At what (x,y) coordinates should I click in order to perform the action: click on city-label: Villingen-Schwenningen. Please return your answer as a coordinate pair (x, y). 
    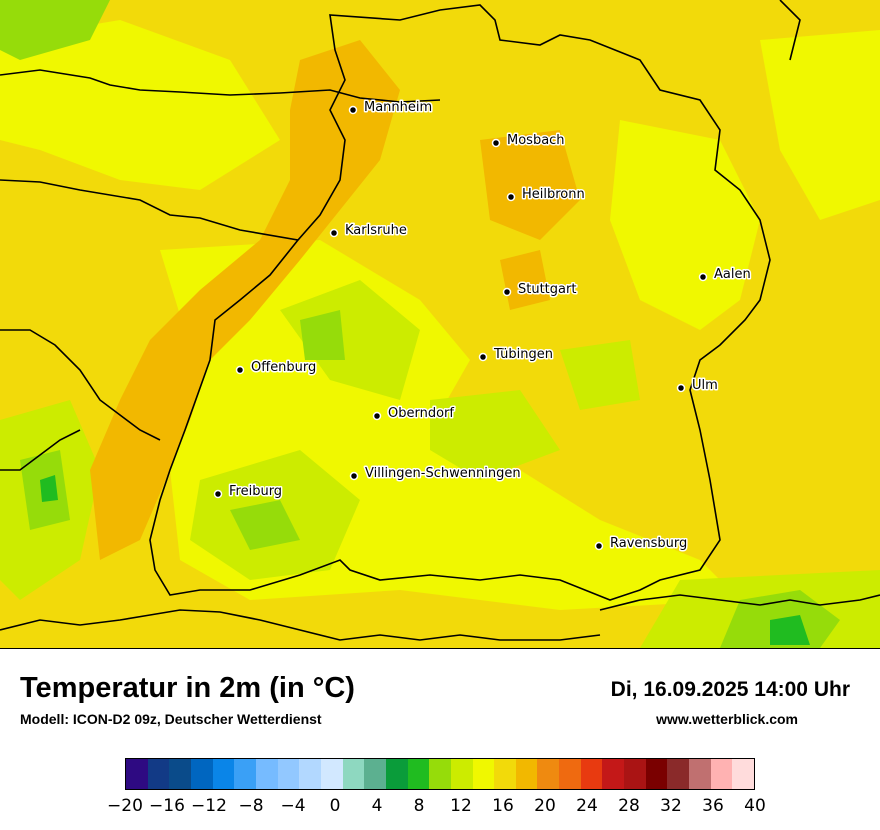
    Looking at the image, I should click on (443, 473).